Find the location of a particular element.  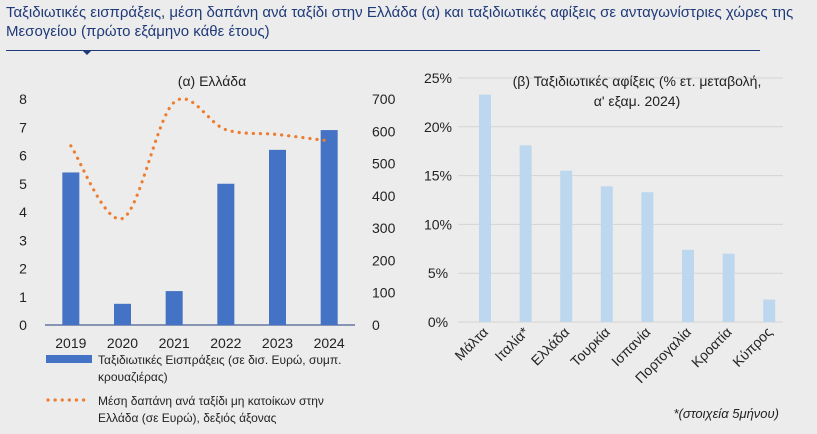

arrivals-bar-Ιταλία* is located at coordinates (525, 233).